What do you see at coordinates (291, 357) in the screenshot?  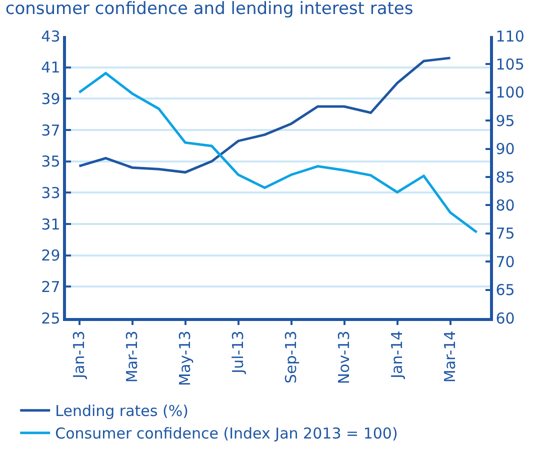 I see `x-tick-label: Sep-13` at bounding box center [291, 357].